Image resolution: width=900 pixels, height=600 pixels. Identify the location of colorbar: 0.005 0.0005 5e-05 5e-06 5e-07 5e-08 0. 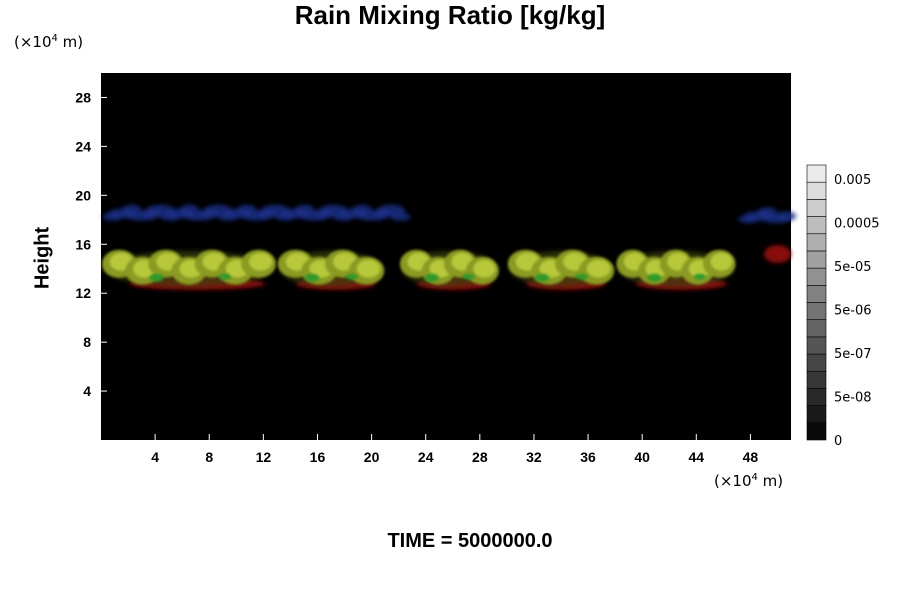
(843, 306).